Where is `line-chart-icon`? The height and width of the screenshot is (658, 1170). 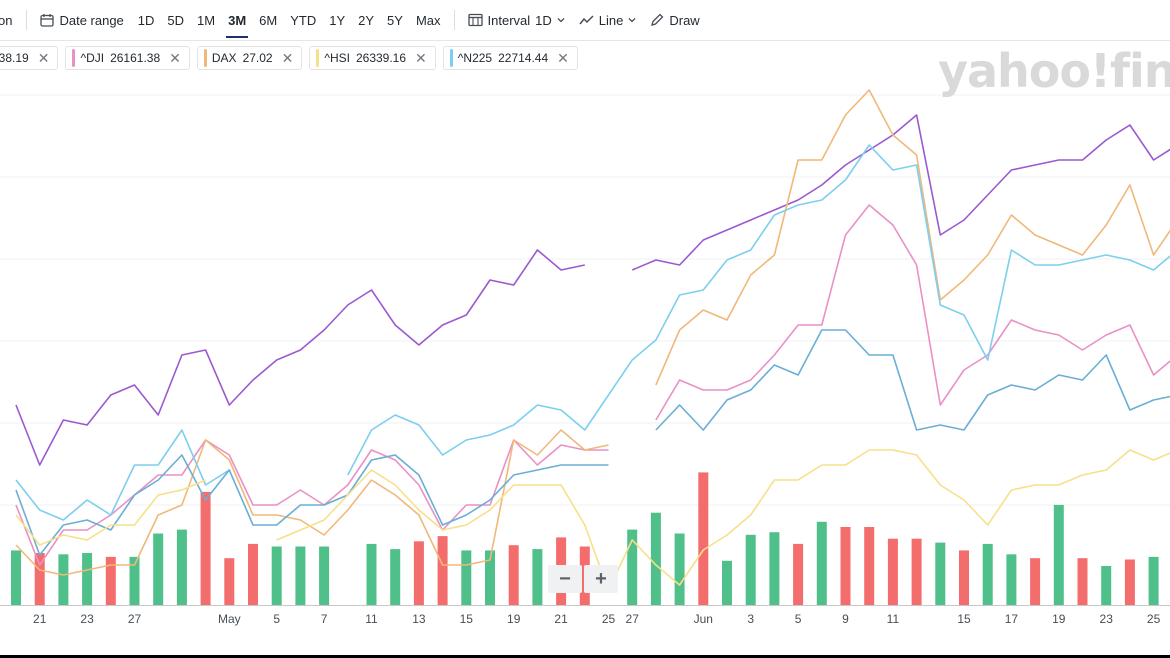
line-chart-icon is located at coordinates (586, 20).